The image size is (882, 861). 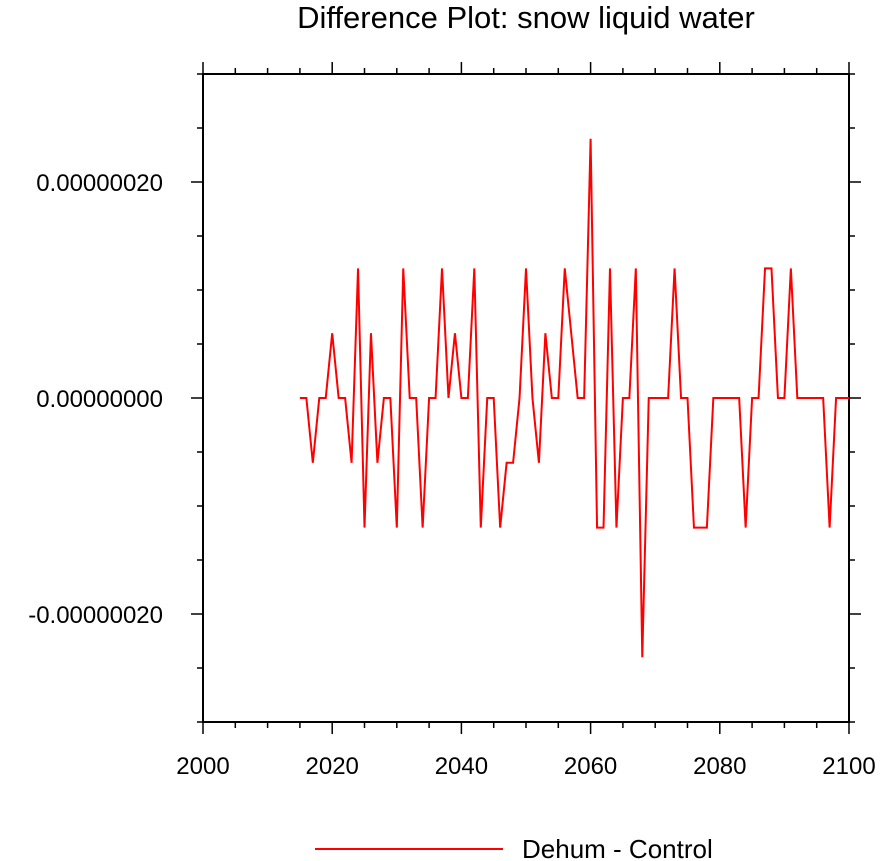 I want to click on x-tick-label: 2040, so click(x=461, y=766).